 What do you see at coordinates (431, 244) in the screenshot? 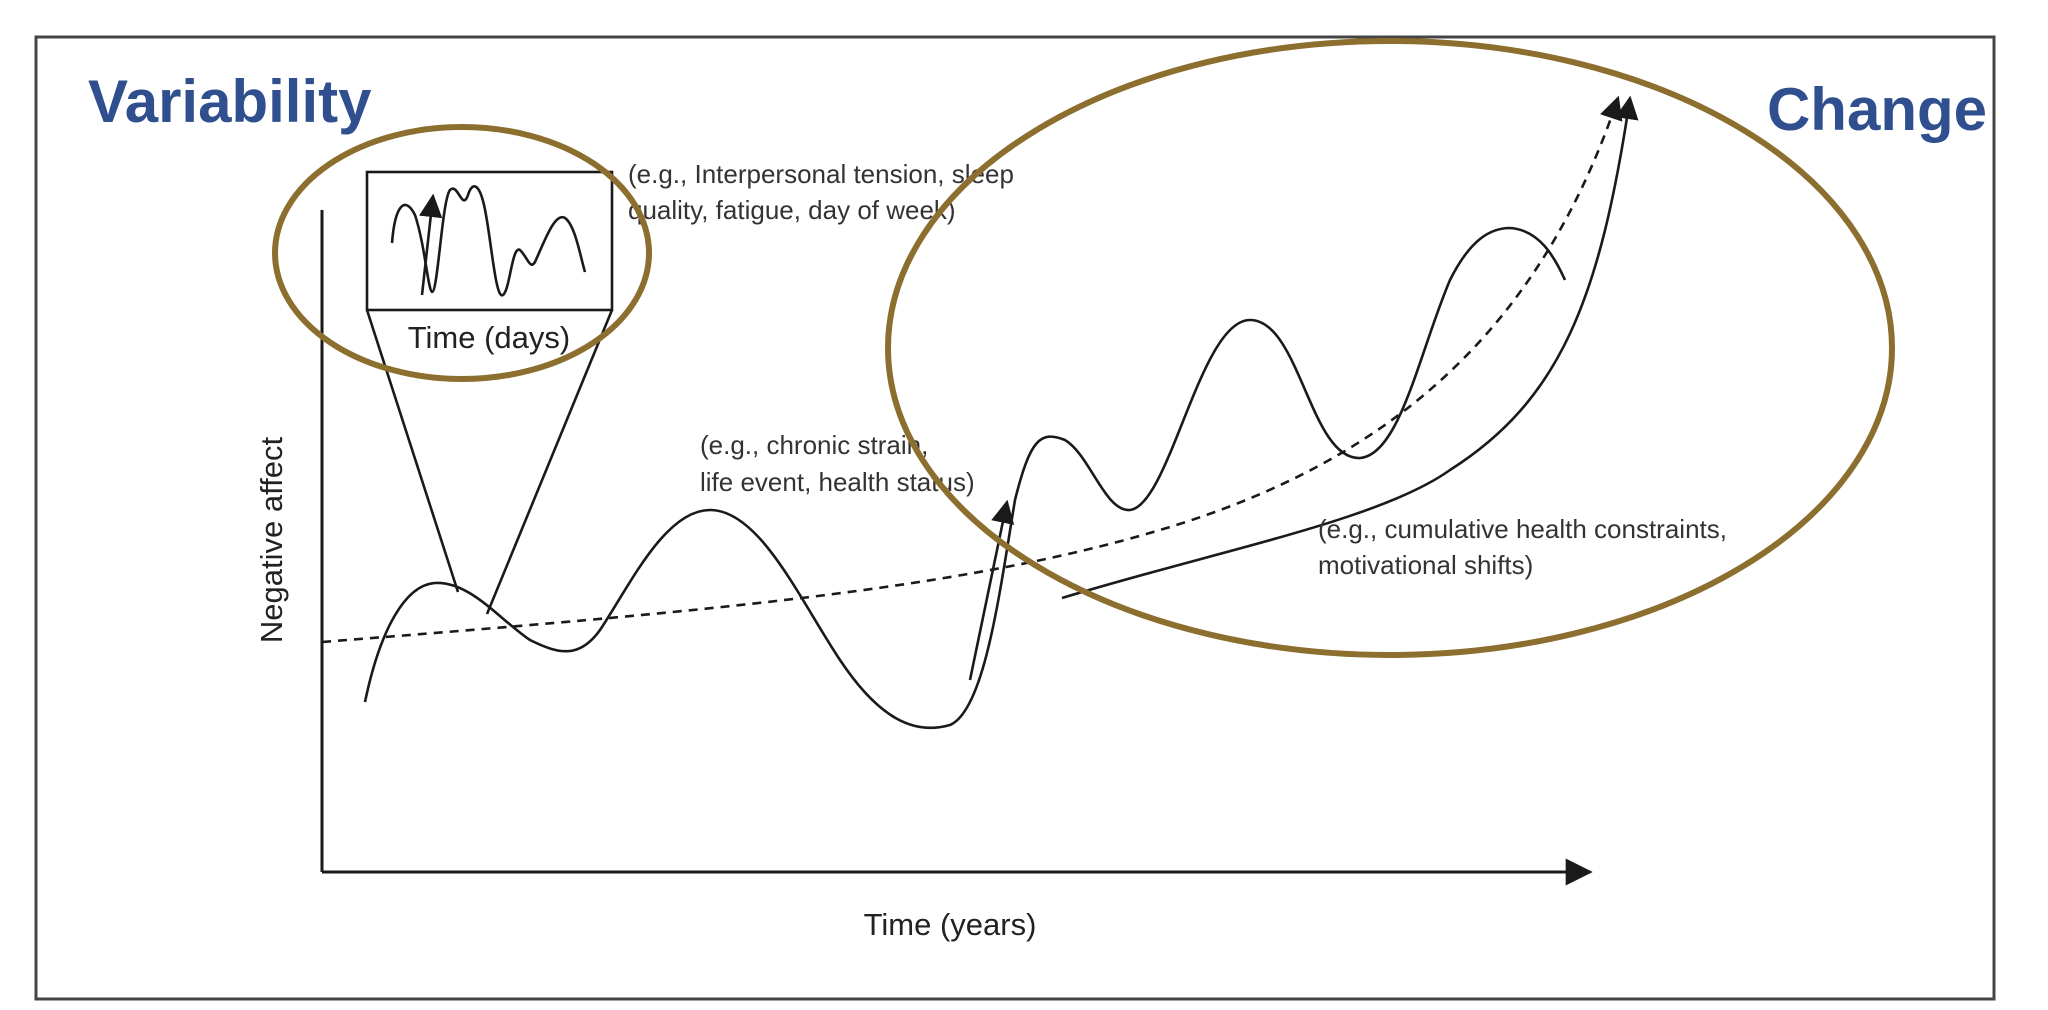
I see `inset-arrow` at bounding box center [431, 244].